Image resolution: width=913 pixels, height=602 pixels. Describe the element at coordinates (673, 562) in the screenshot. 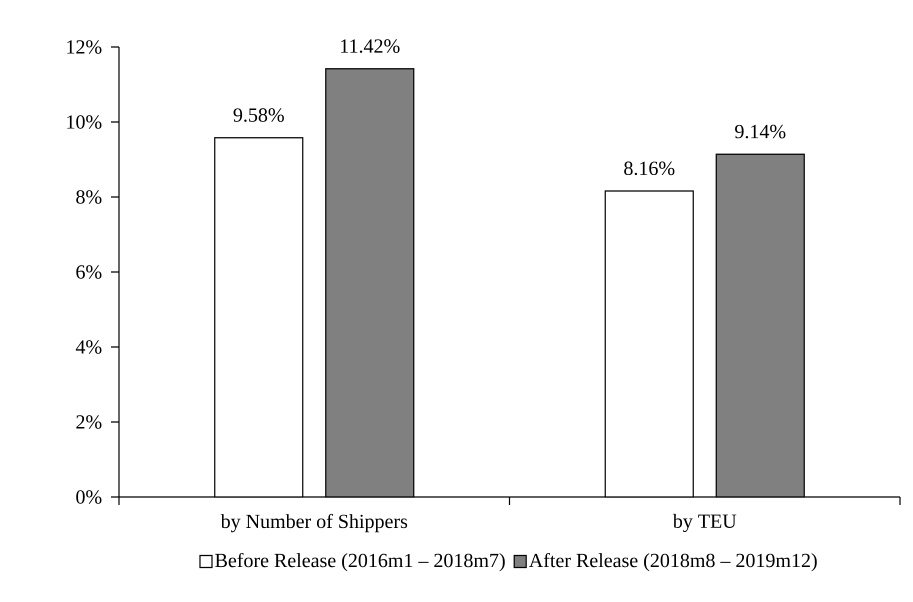

I see `legend-label: After Release (2018m8 – 2019m12)` at that location.